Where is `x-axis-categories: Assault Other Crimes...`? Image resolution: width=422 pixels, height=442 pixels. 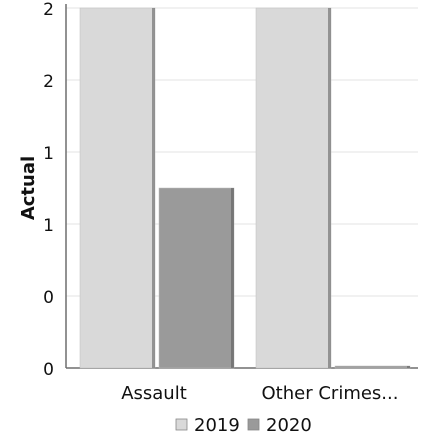
x-axis-categories: Assault Other Crimes... is located at coordinates (259, 393).